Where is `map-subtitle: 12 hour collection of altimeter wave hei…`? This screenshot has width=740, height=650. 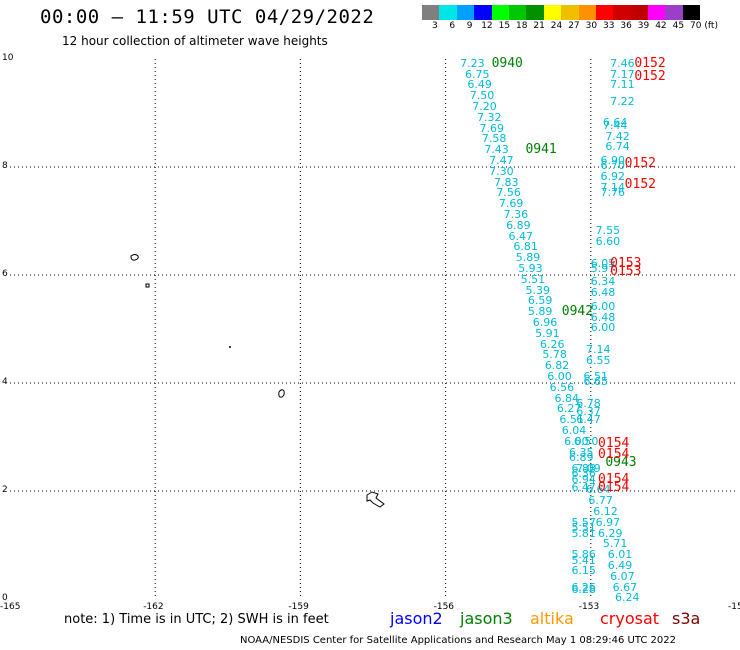
map-subtitle: 12 hour collection of altimeter wave hei… is located at coordinates (195, 41).